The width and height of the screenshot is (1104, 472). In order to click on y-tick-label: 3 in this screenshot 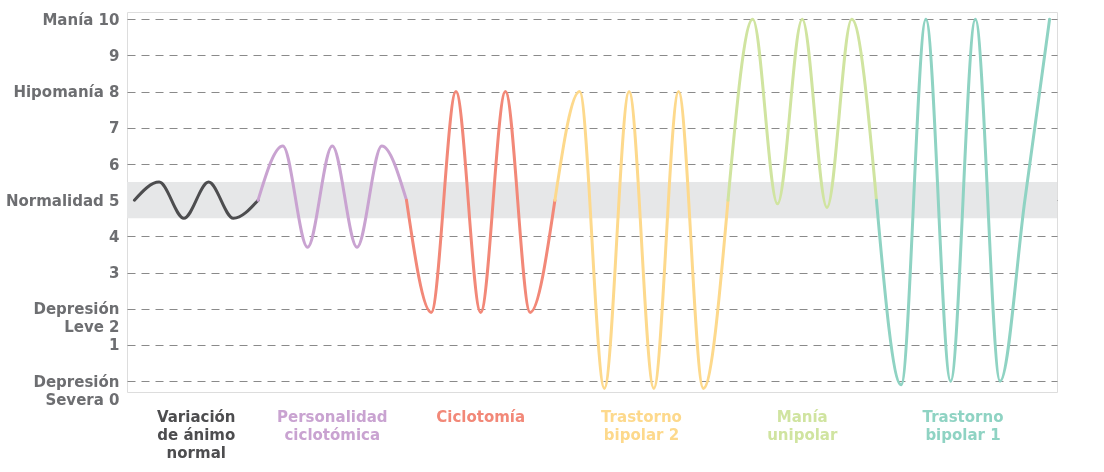, I will do `click(114, 273)`.